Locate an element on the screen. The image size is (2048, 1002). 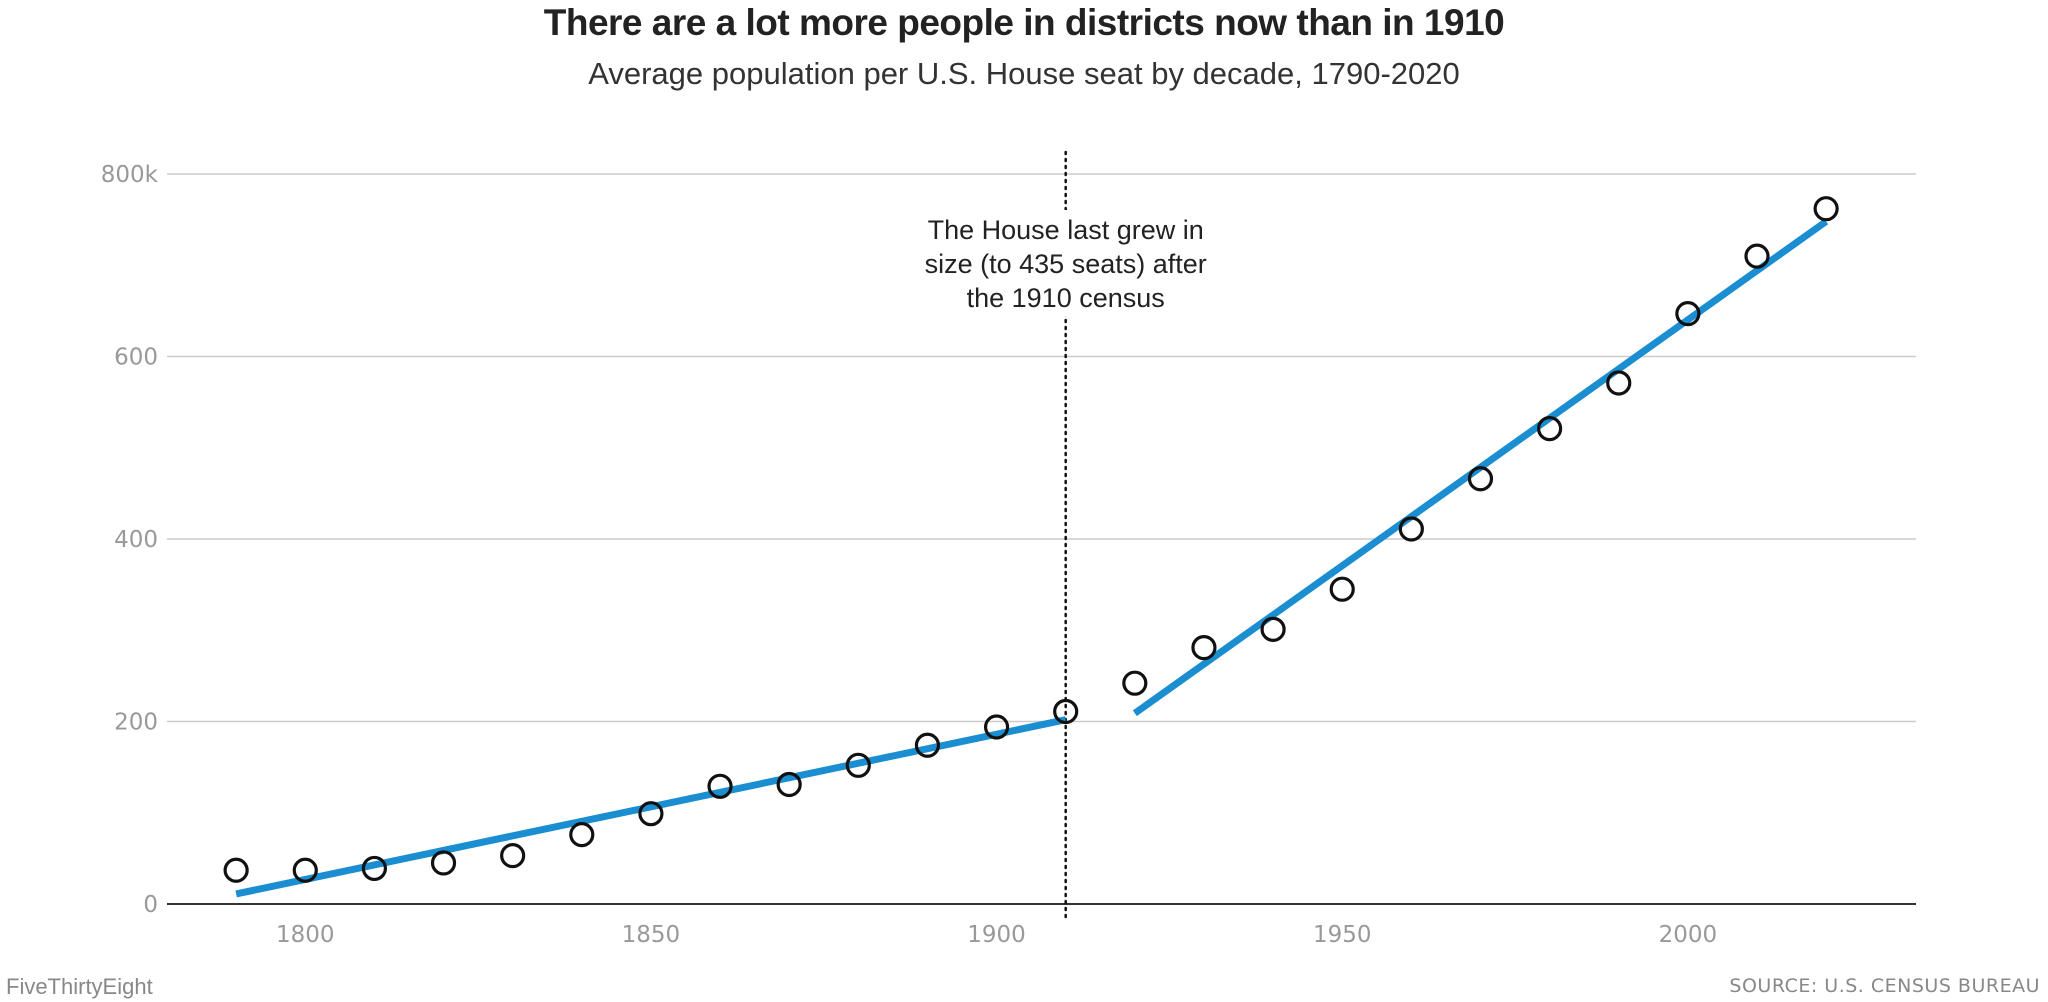
data-point-1990 is located at coordinates (1619, 383).